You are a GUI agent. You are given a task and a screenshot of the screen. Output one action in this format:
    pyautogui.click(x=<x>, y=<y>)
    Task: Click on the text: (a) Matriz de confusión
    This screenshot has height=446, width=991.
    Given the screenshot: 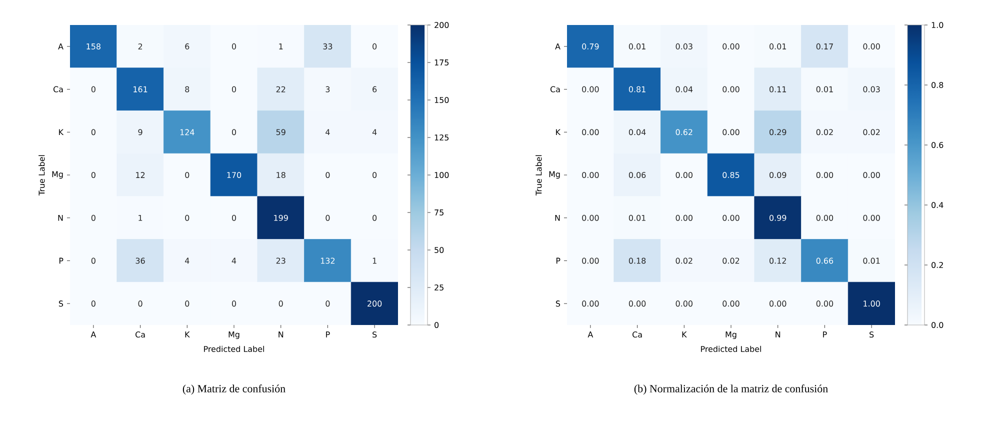 What is the action you would take?
    pyautogui.click(x=234, y=389)
    